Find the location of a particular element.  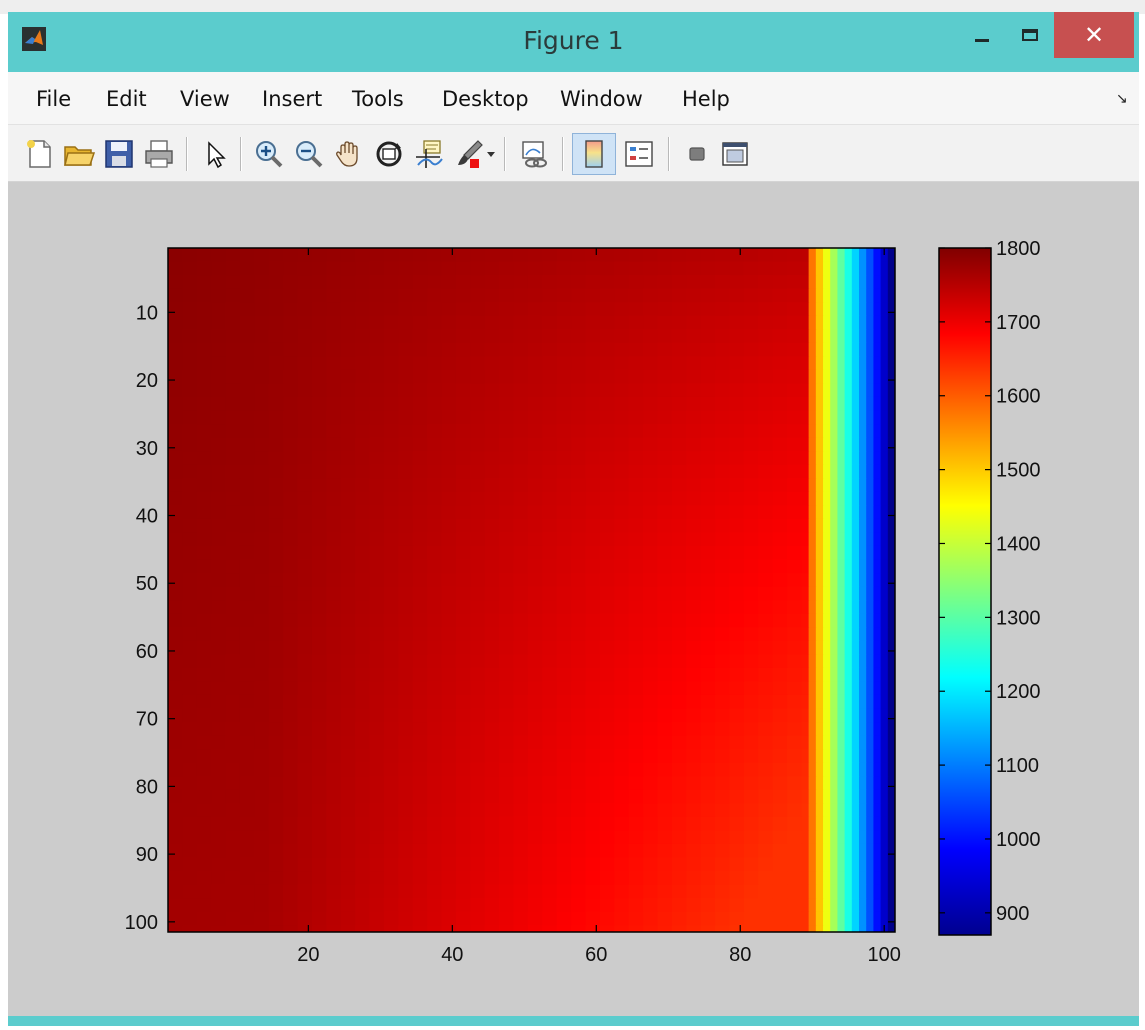

colorbar is located at coordinates (965, 591).